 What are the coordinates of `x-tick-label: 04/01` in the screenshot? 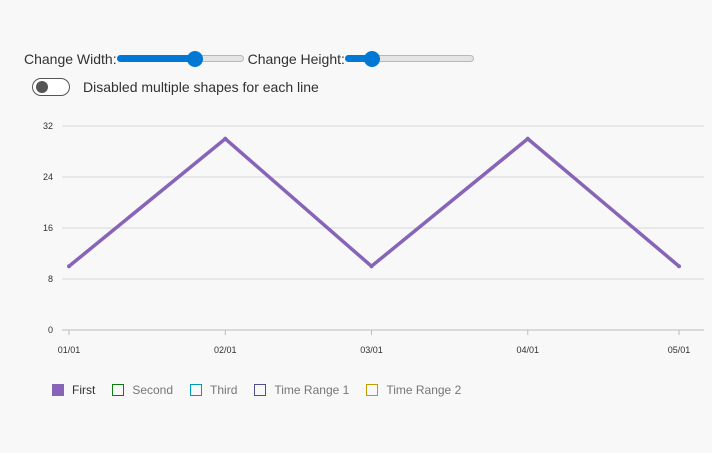 It's located at (527, 350).